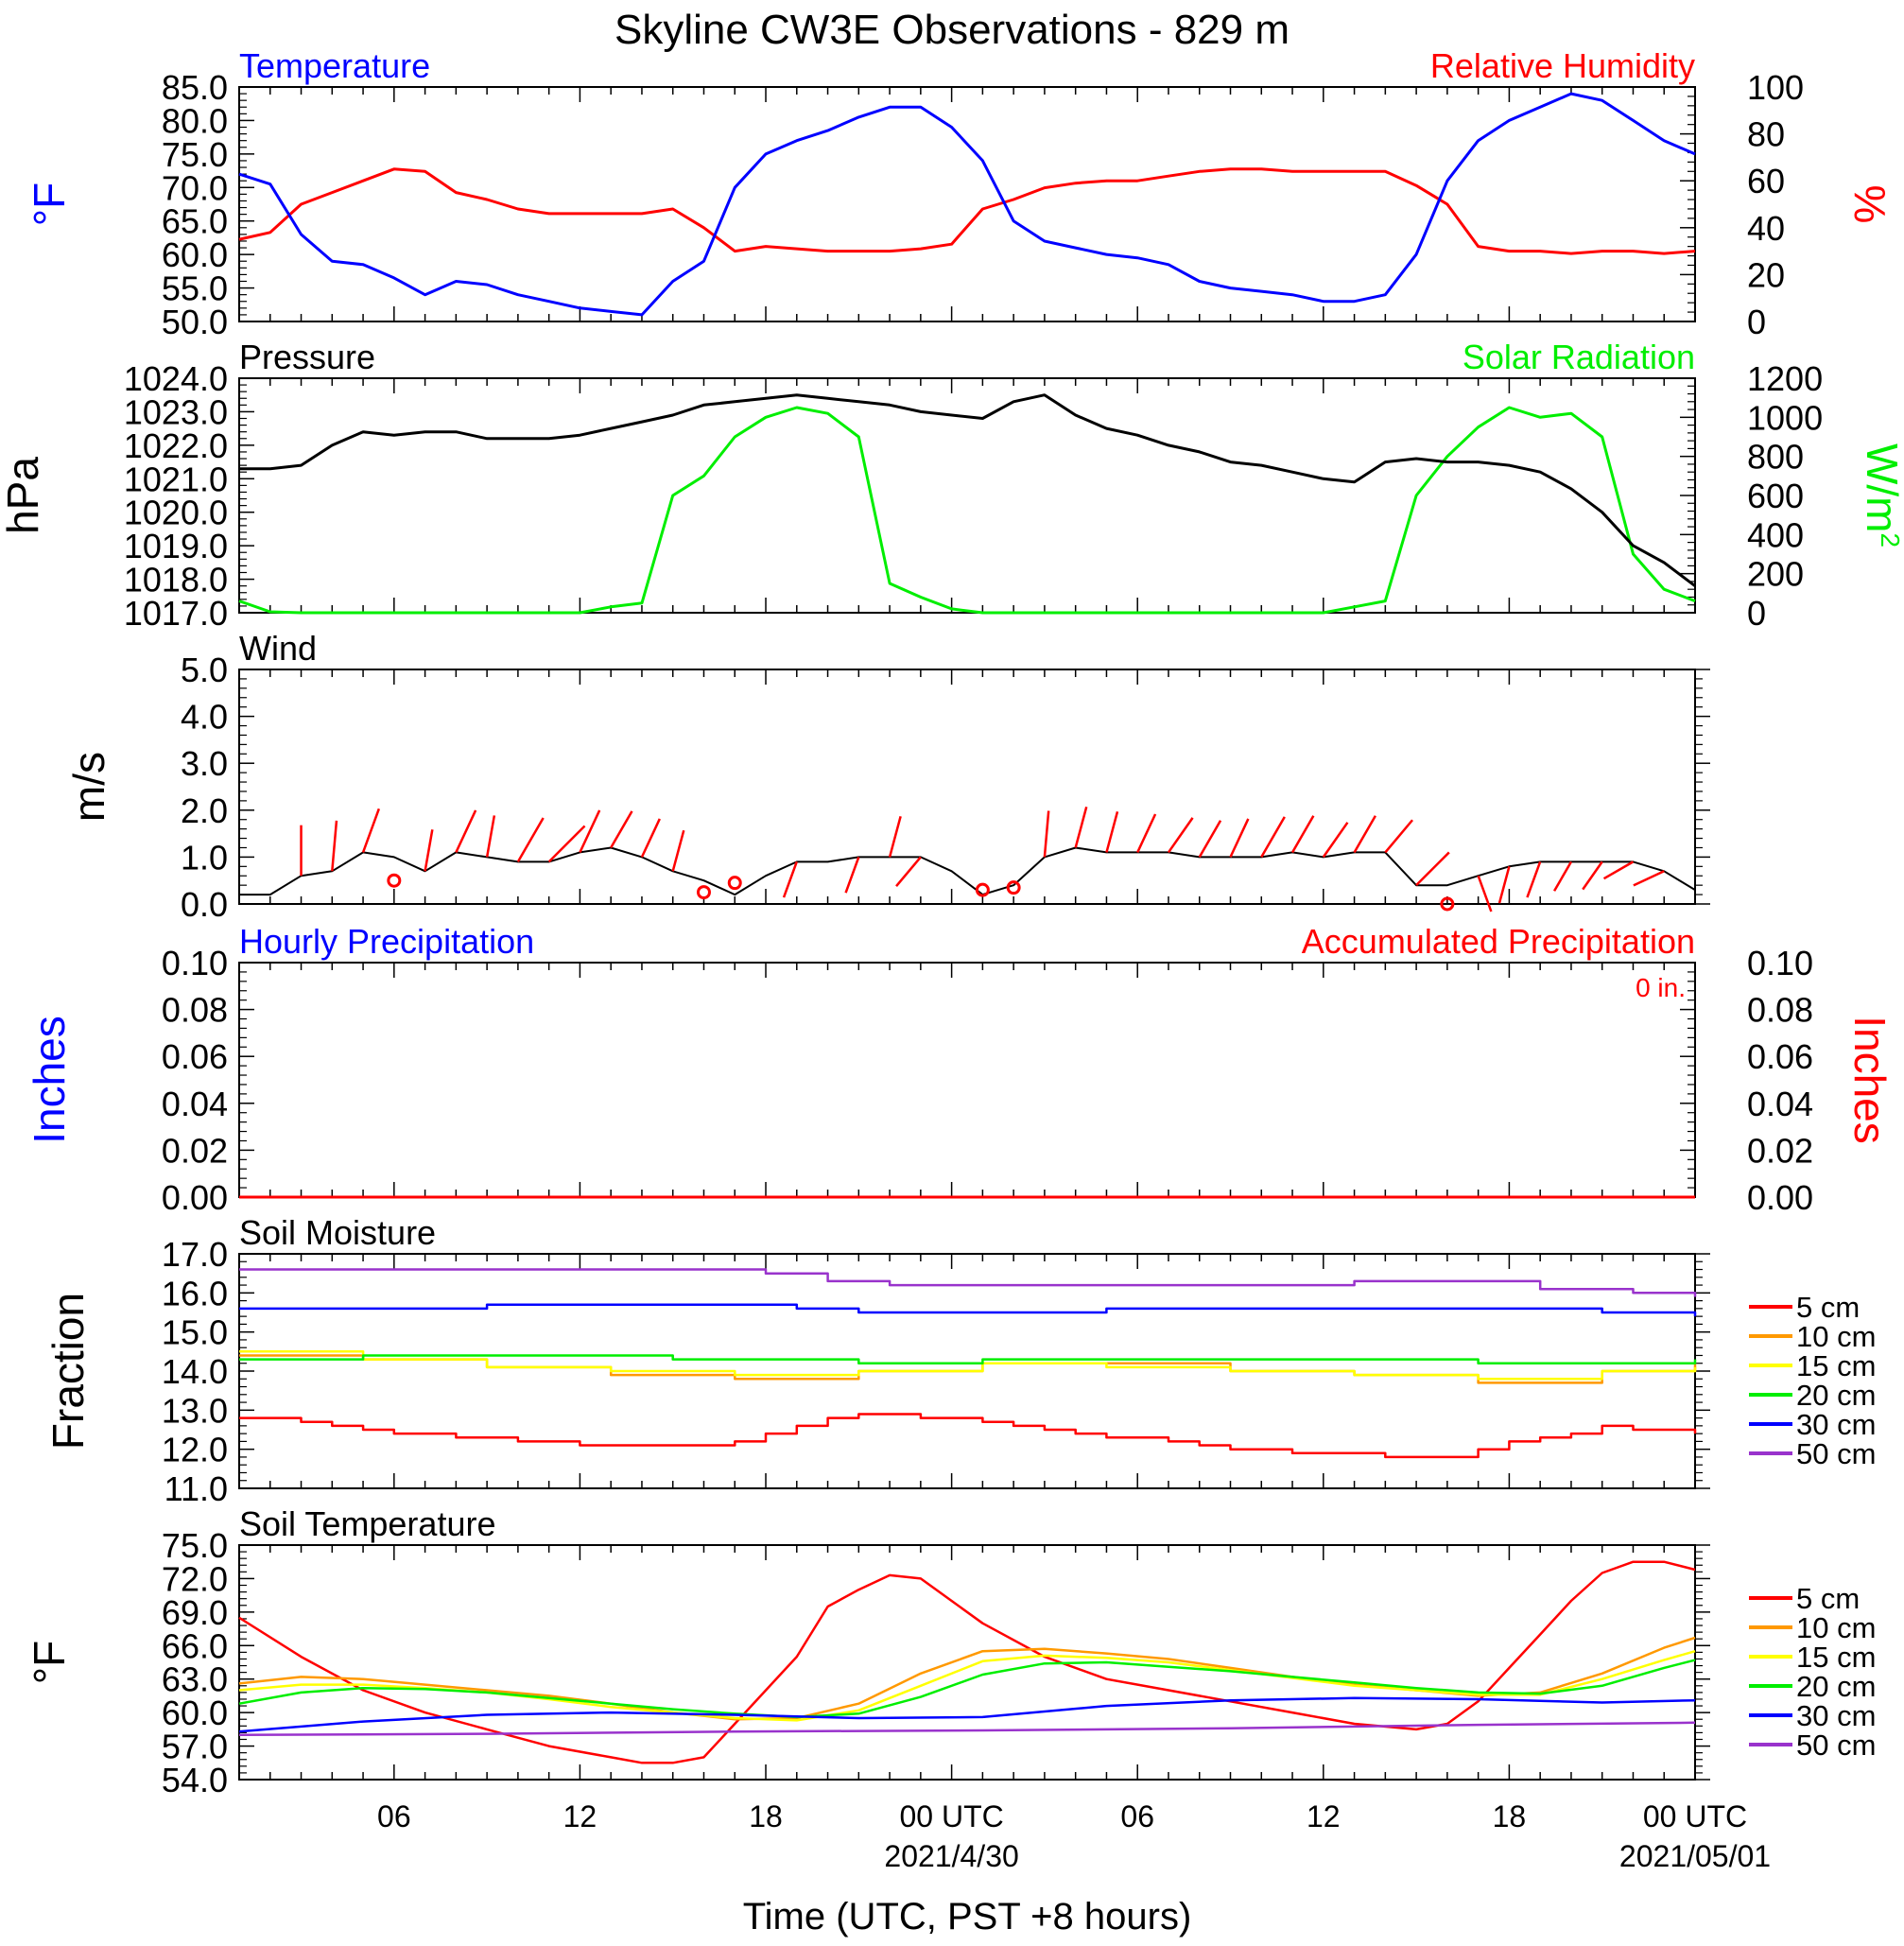  Describe the element at coordinates (1785, 418) in the screenshot. I see `y2-tick-label: 1000` at that location.